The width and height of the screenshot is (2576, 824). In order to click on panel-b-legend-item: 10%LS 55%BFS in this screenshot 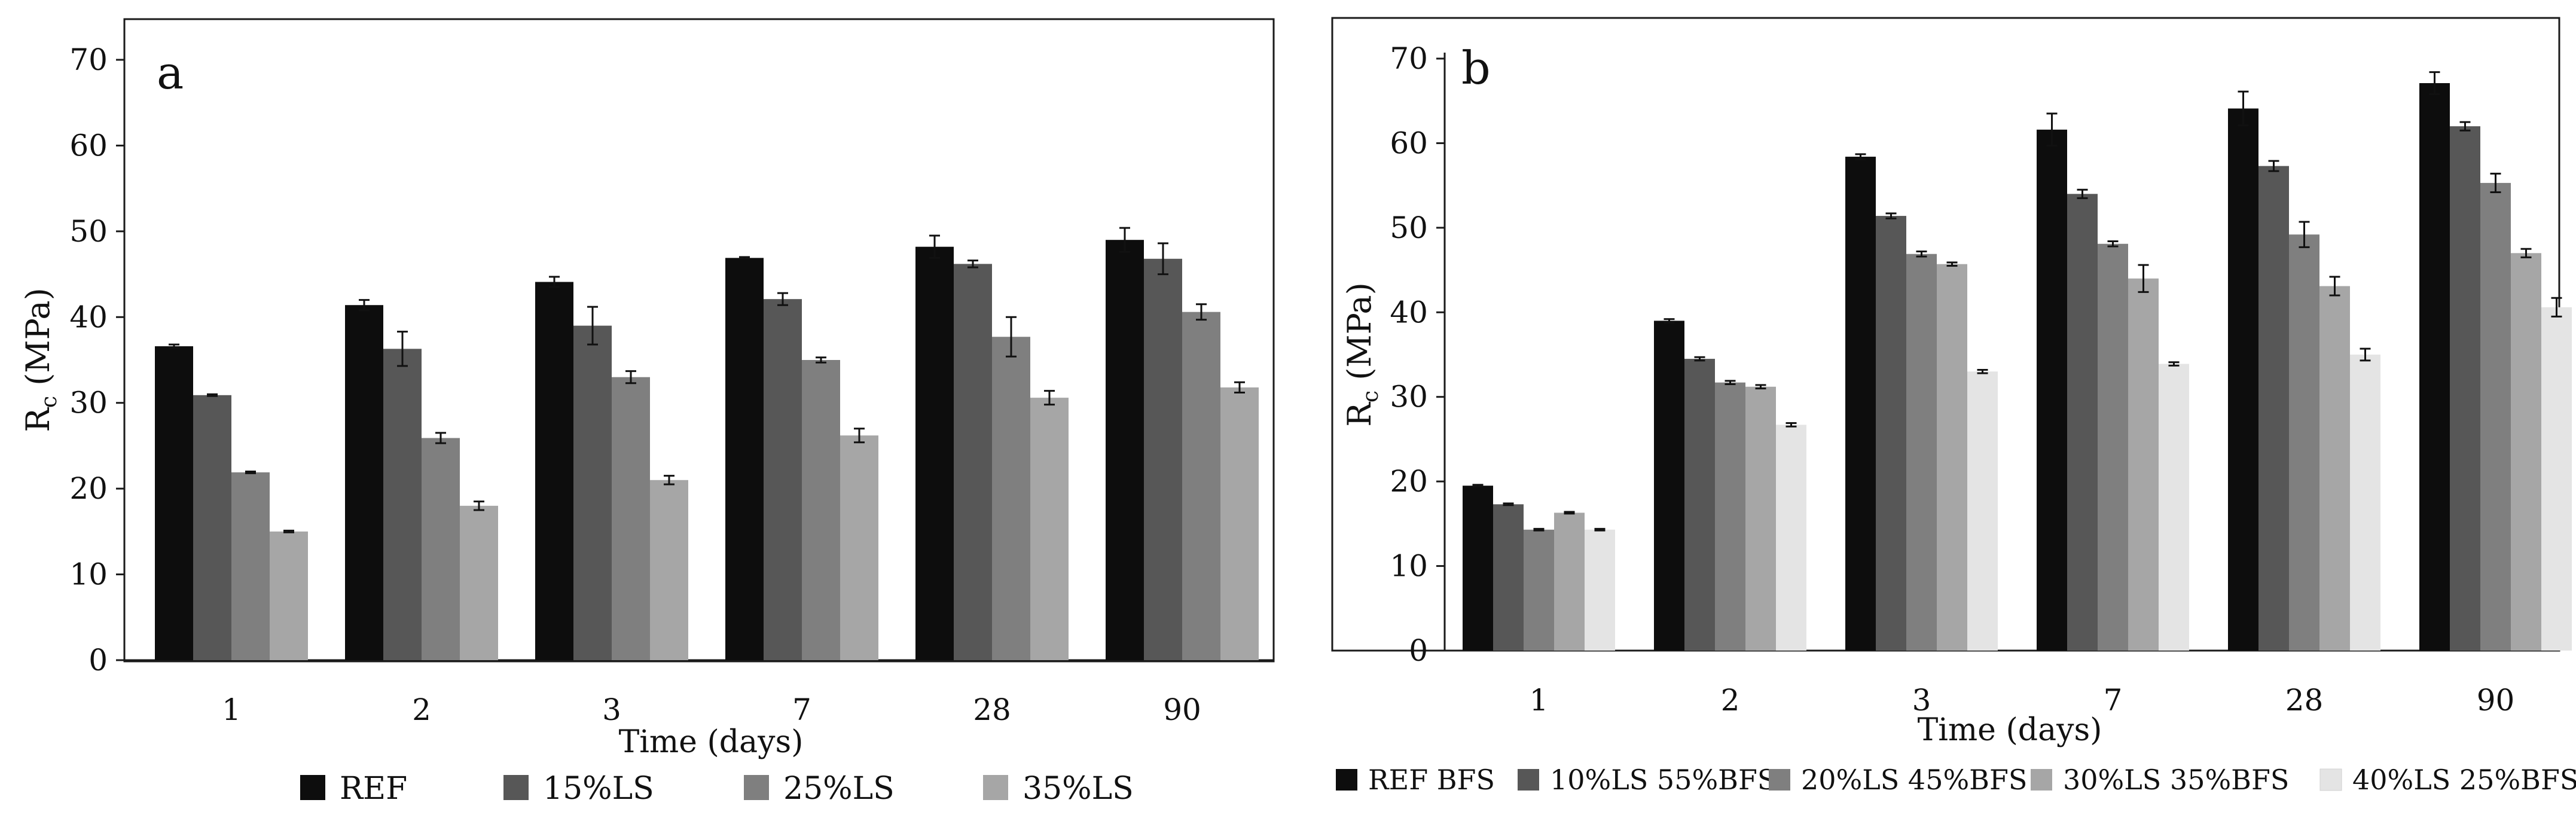, I will do `click(1647, 780)`.